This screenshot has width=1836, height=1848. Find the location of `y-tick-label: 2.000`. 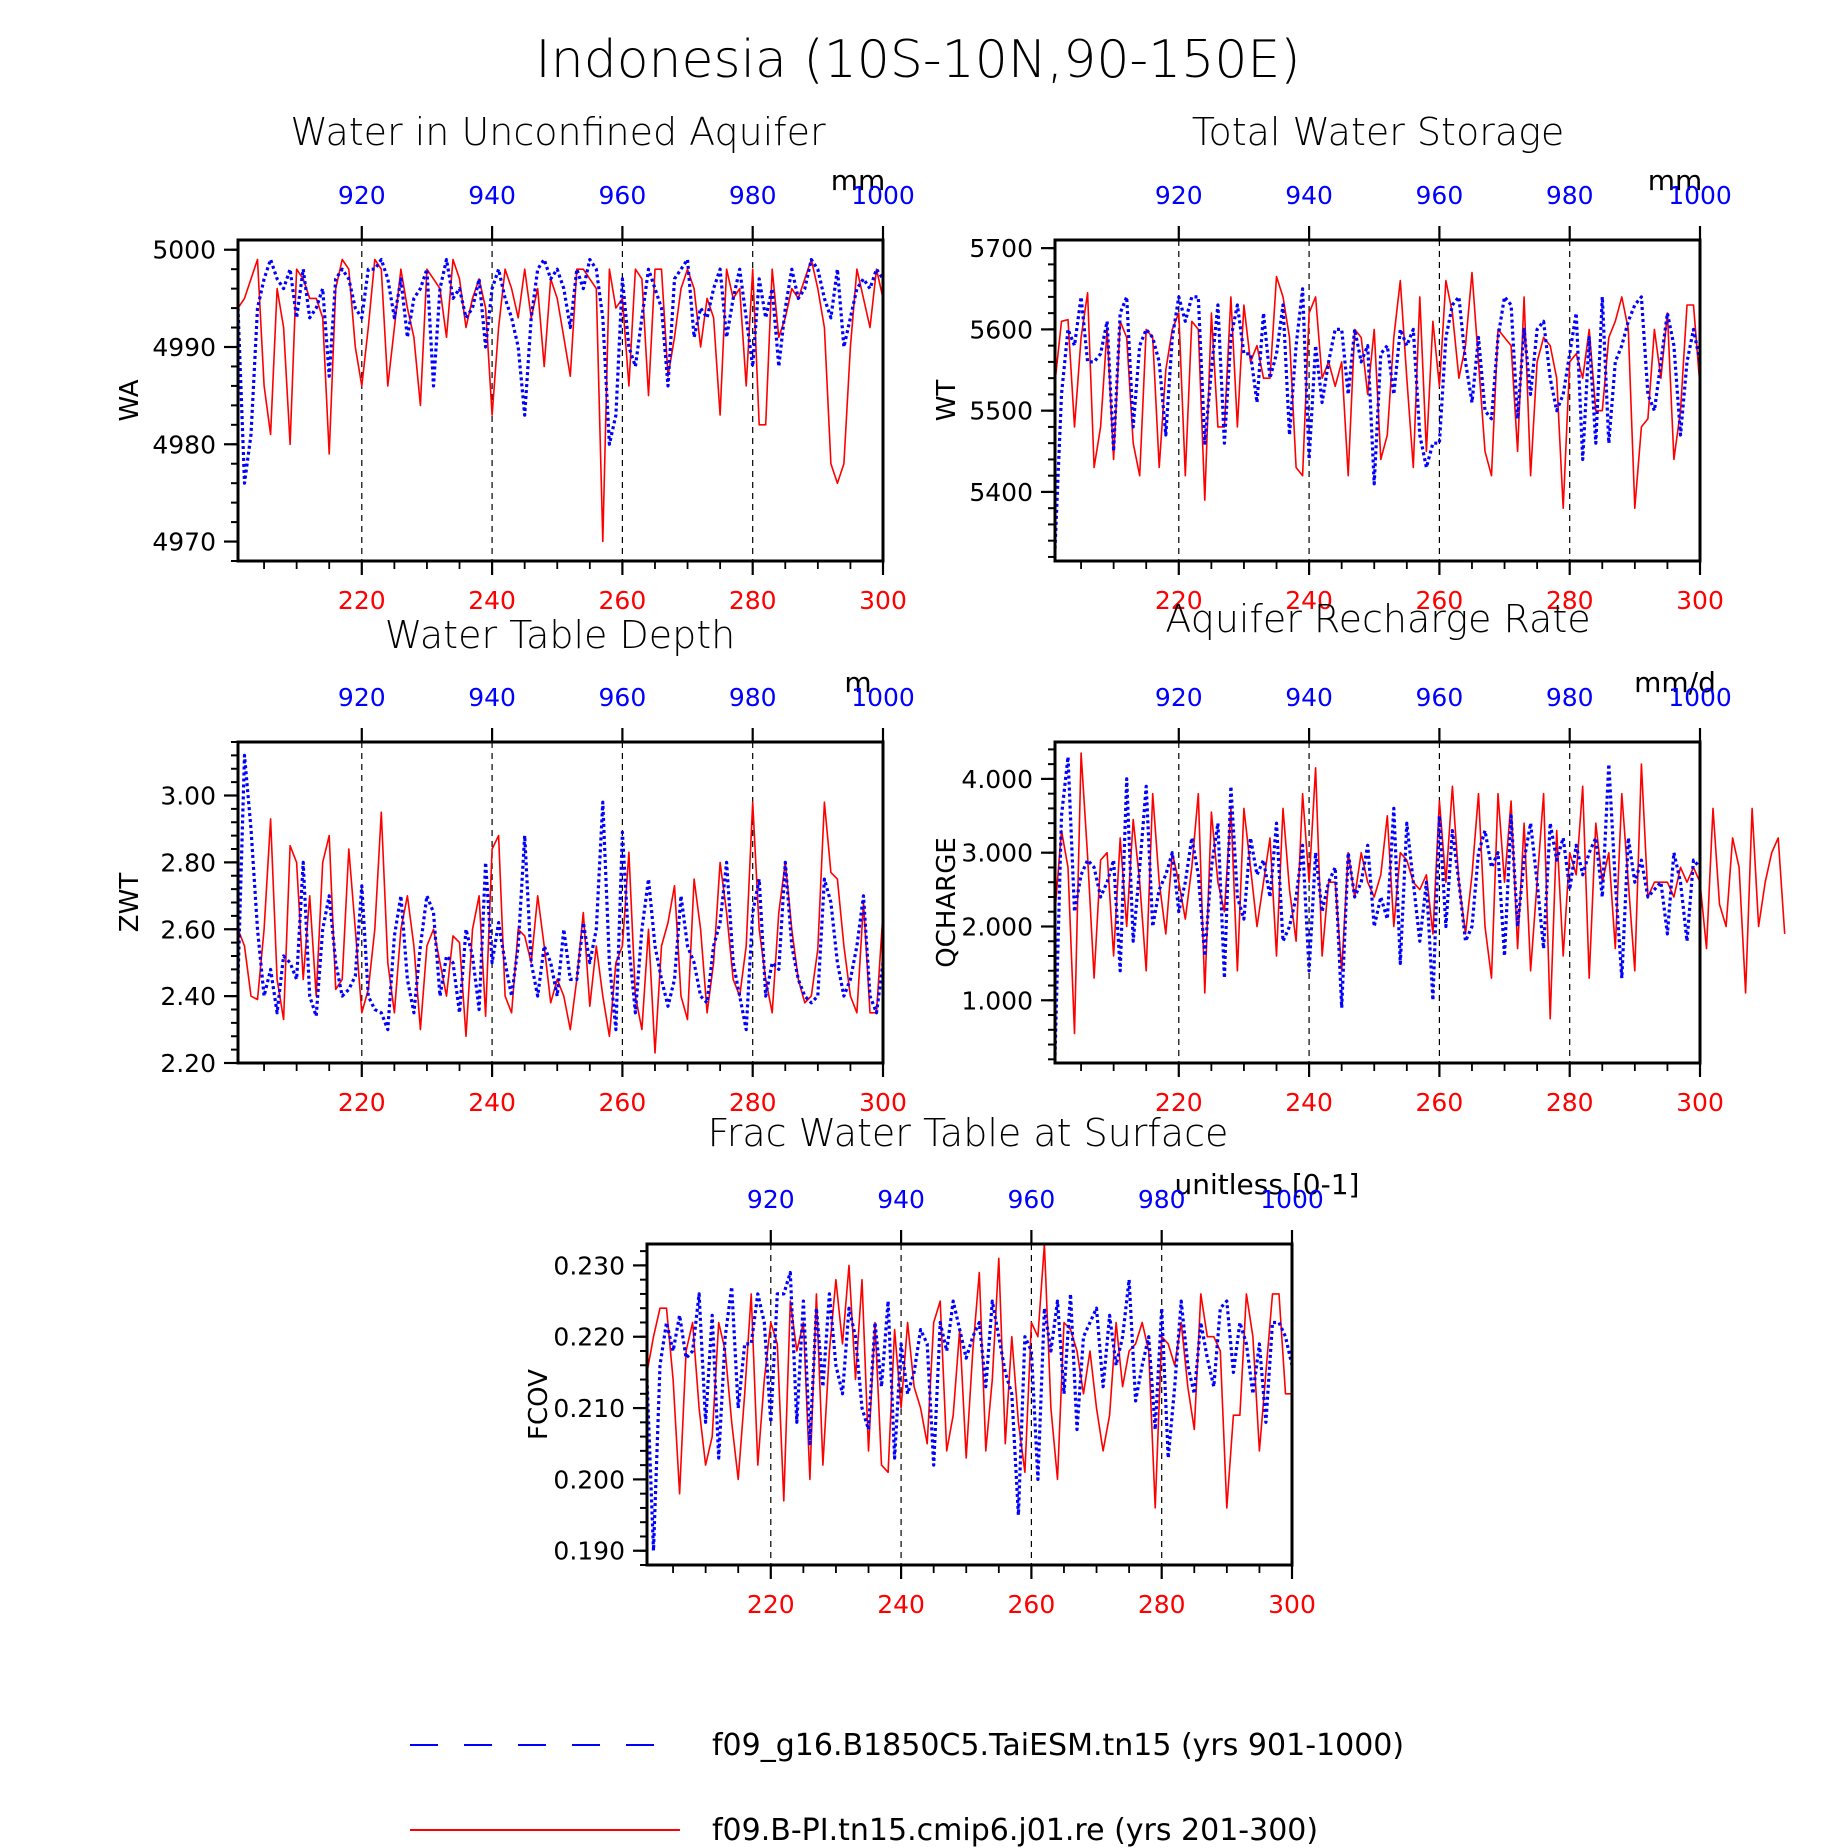

y-tick-label: 2.000 is located at coordinates (997, 926).